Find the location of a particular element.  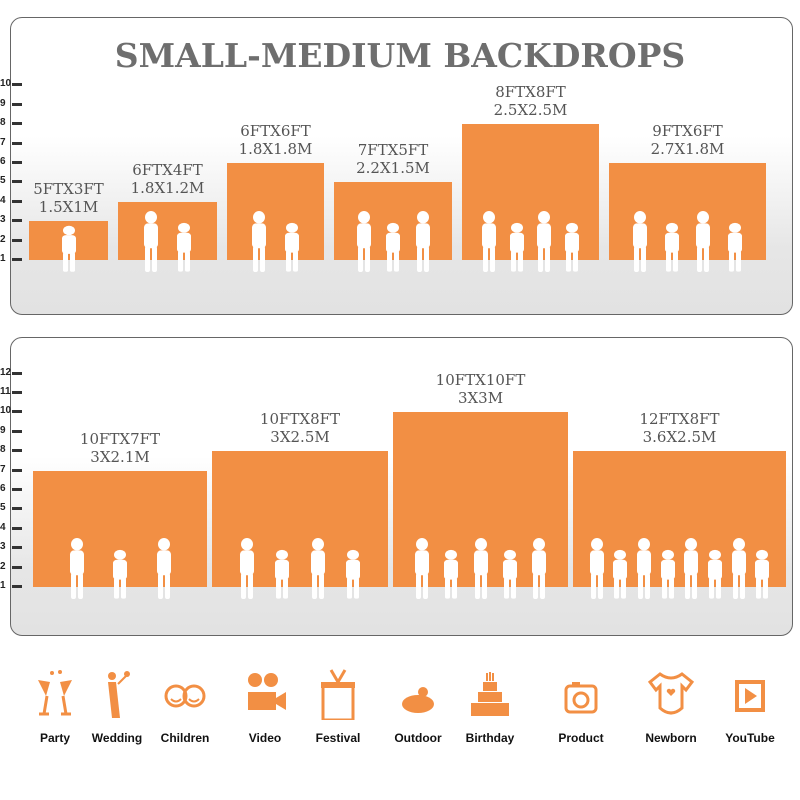

axis-tick: 2 is located at coordinates (11, 239).